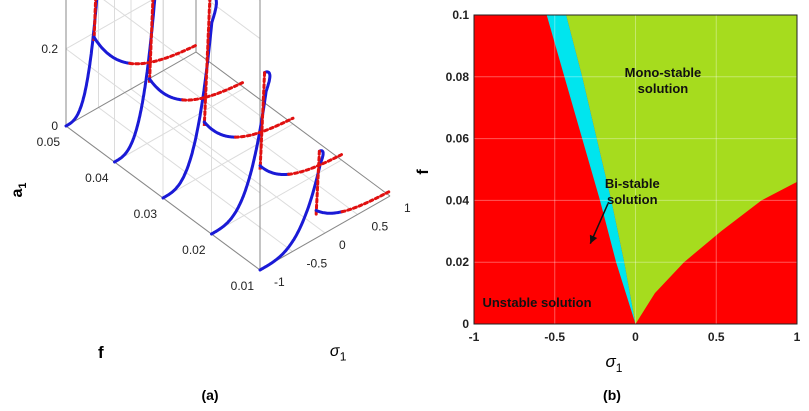  Describe the element at coordinates (209, 395) in the screenshot. I see `panel-a-label: (a)` at that location.